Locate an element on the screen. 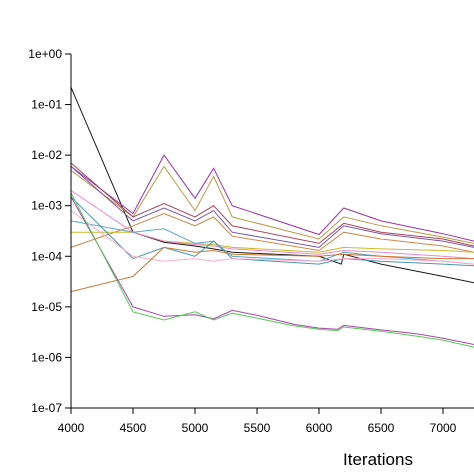  x-tick-label: 6500 is located at coordinates (381, 428).